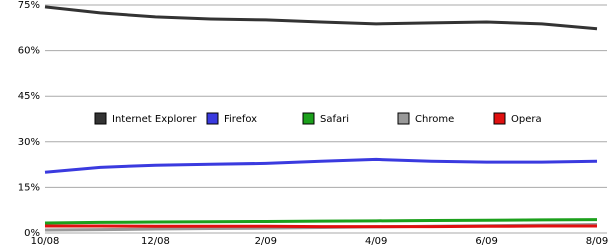 The height and width of the screenshot is (248, 610). I want to click on legend-label: Internet Explorer, so click(154, 119).